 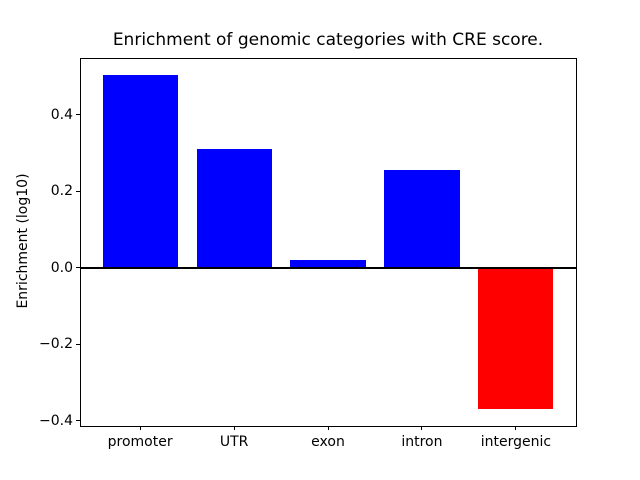 What do you see at coordinates (516, 338) in the screenshot?
I see `bar-intergenic` at bounding box center [516, 338].